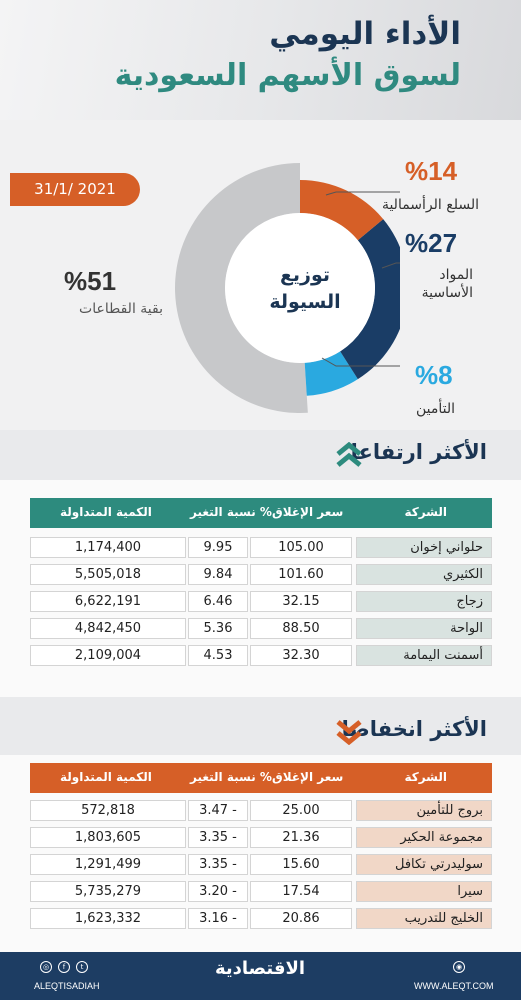 The image size is (521, 1000). What do you see at coordinates (424, 918) in the screenshot?
I see `company-cell: الخليج للتدريب` at bounding box center [424, 918].